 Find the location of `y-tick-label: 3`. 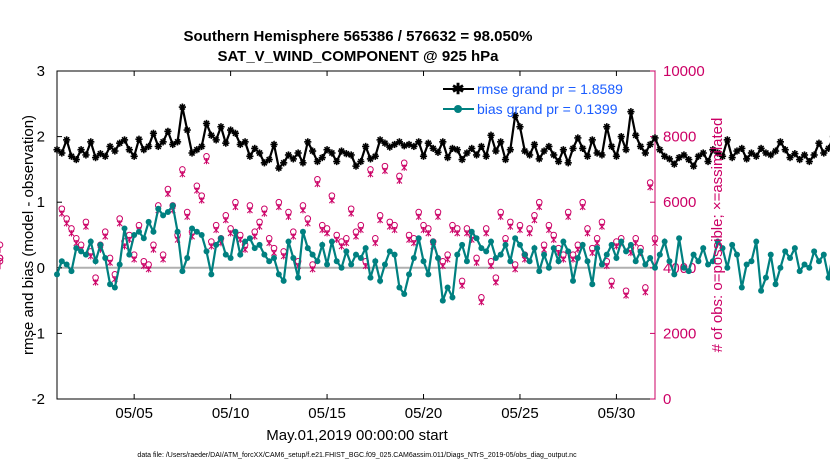

y-tick-label: 3 is located at coordinates (41, 71).